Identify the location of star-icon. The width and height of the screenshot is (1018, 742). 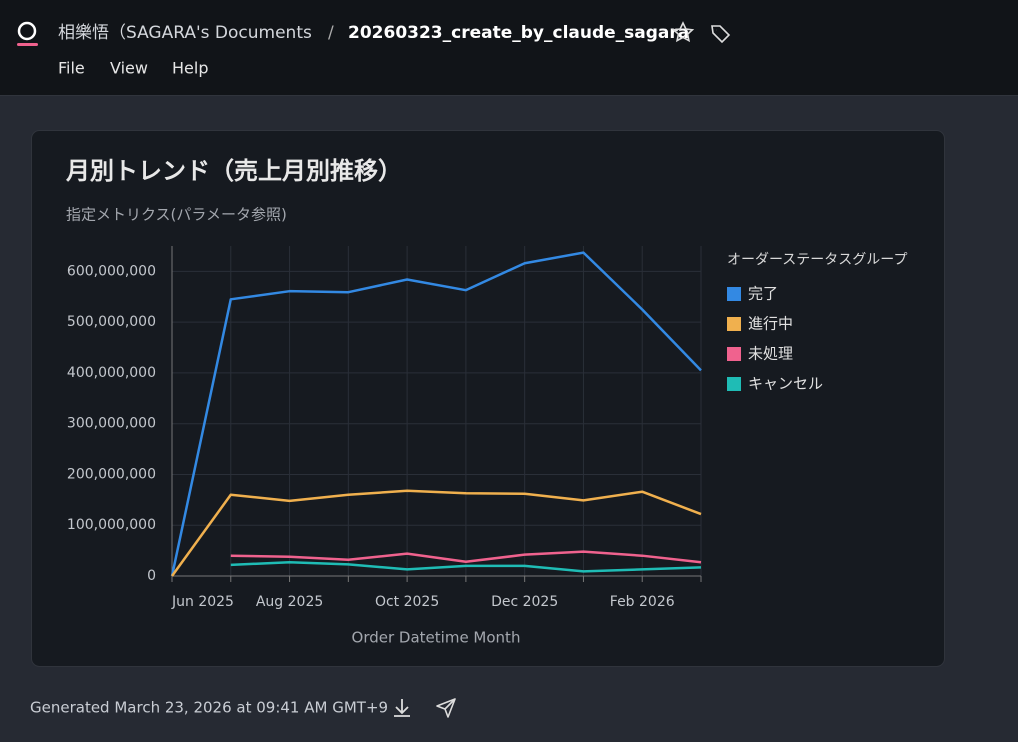
(683, 32).